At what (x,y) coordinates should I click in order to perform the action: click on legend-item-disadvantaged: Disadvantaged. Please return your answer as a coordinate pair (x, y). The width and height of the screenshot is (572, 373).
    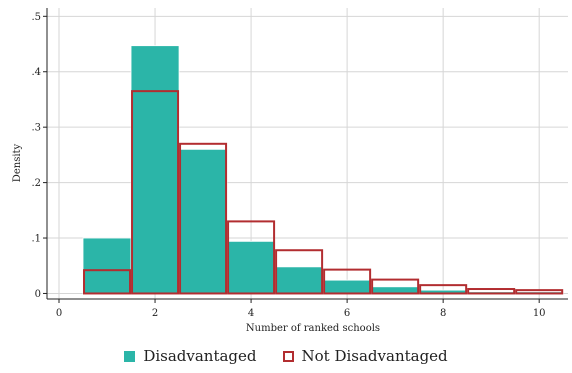
    Looking at the image, I should click on (190, 356).